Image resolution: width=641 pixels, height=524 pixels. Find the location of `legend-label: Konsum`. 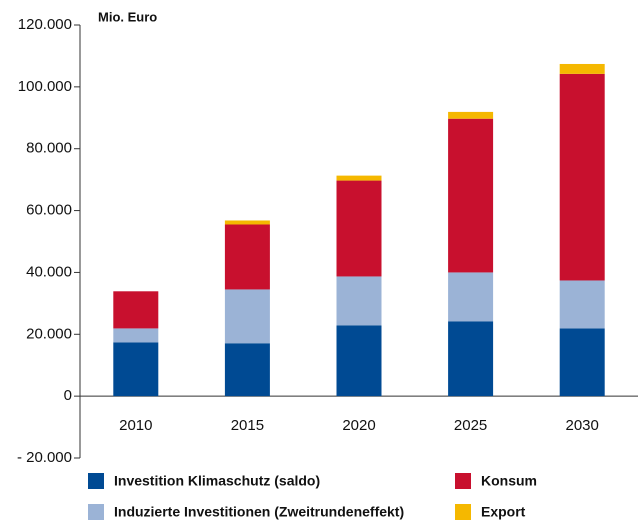

legend-label: Konsum is located at coordinates (509, 481).